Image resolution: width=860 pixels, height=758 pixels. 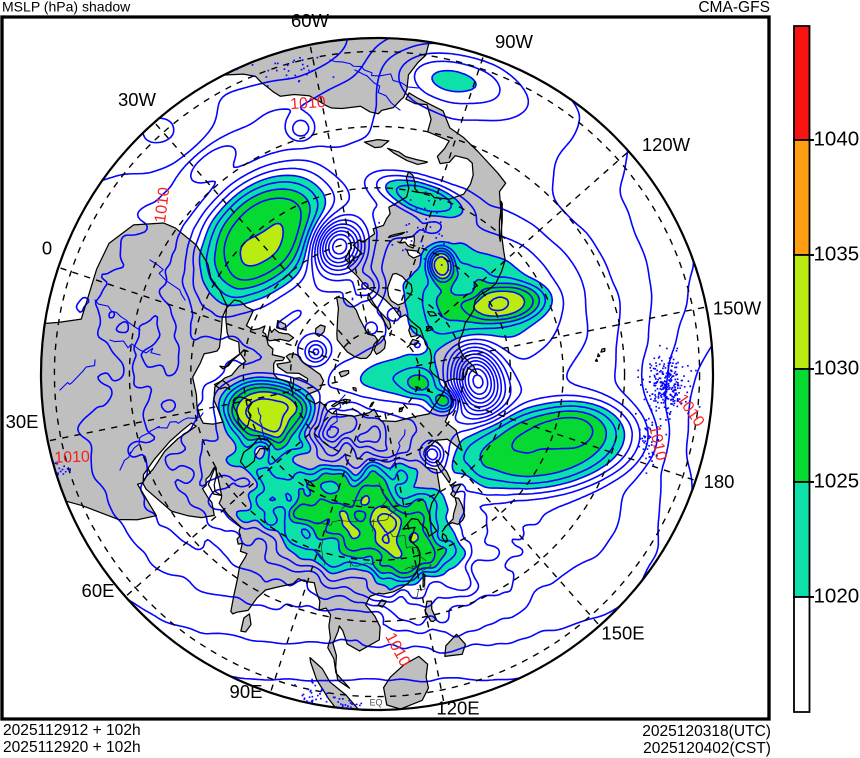 What do you see at coordinates (72, 747) in the screenshot?
I see `svg-text: 2025112920 + 102h` at bounding box center [72, 747].